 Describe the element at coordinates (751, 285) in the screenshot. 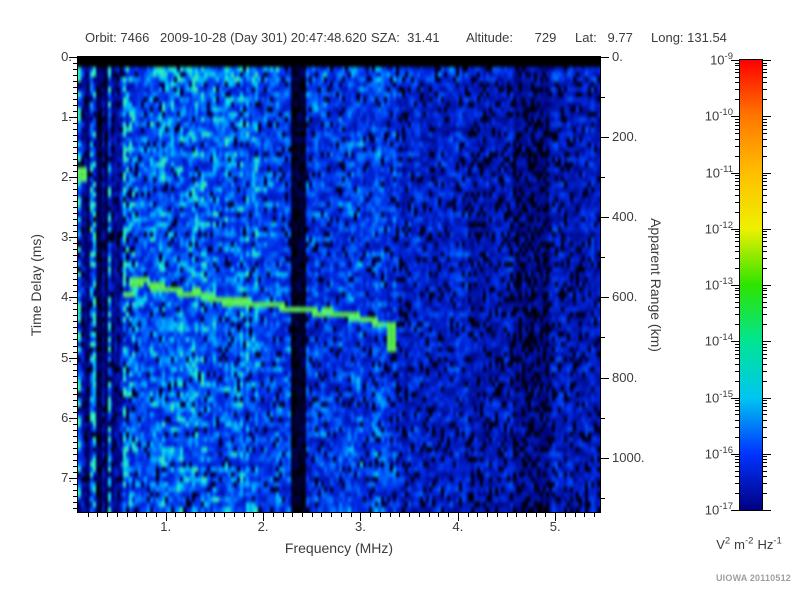

I see `colorbar` at that location.